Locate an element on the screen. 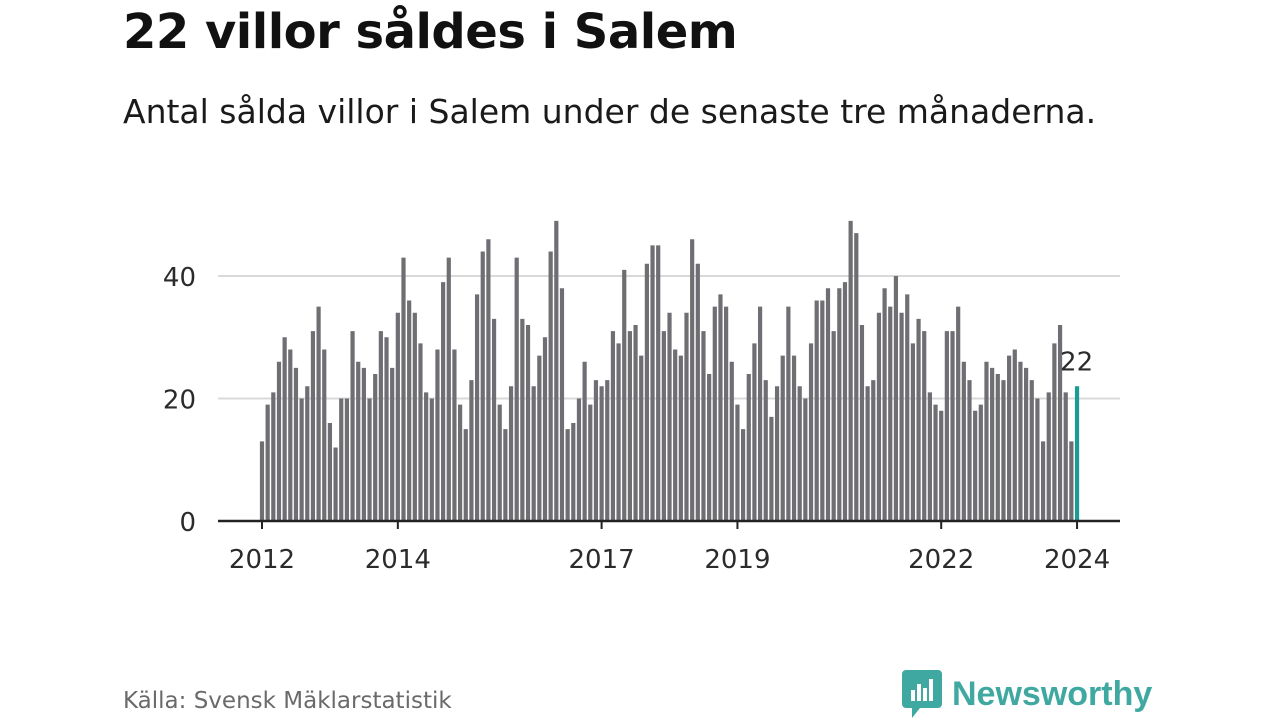  newsworthy-logo-icon is located at coordinates (922, 694).